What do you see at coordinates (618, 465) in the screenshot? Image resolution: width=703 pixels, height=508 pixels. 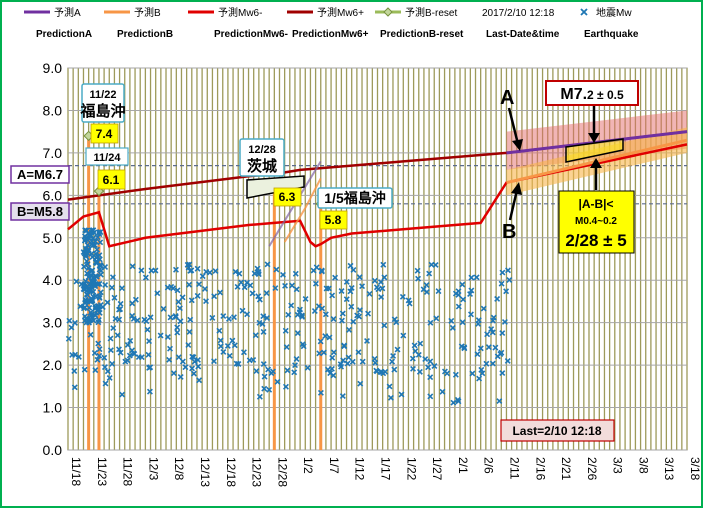 I see `x-tick-label: 3/3` at bounding box center [618, 465].